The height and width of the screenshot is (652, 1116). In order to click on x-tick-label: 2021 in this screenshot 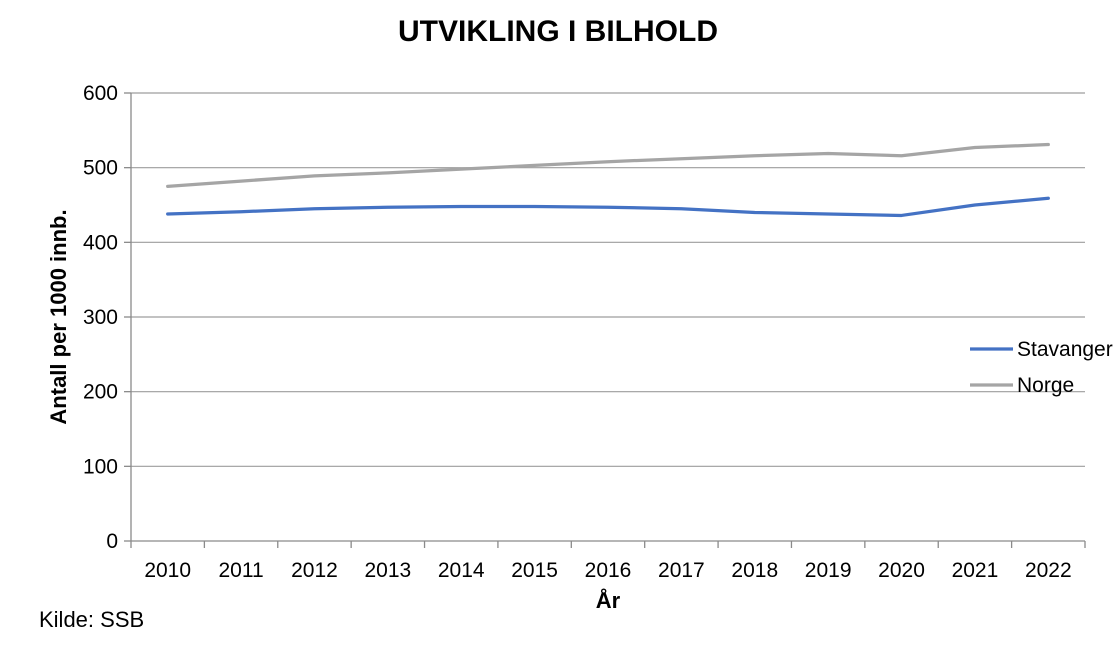, I will do `click(975, 570)`.